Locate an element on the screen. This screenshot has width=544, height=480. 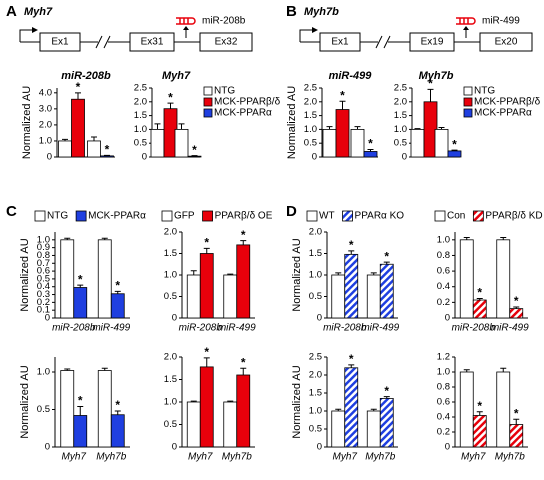
arrow-head is located at coordinates (315, 30).